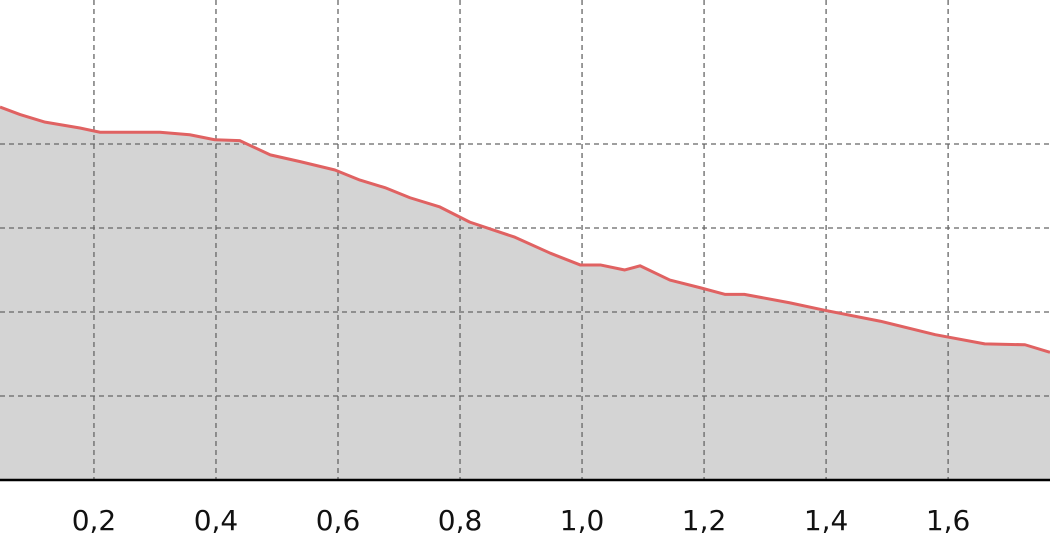 The height and width of the screenshot is (560, 1050). I want to click on x-tick-label: 0,4, so click(216, 520).